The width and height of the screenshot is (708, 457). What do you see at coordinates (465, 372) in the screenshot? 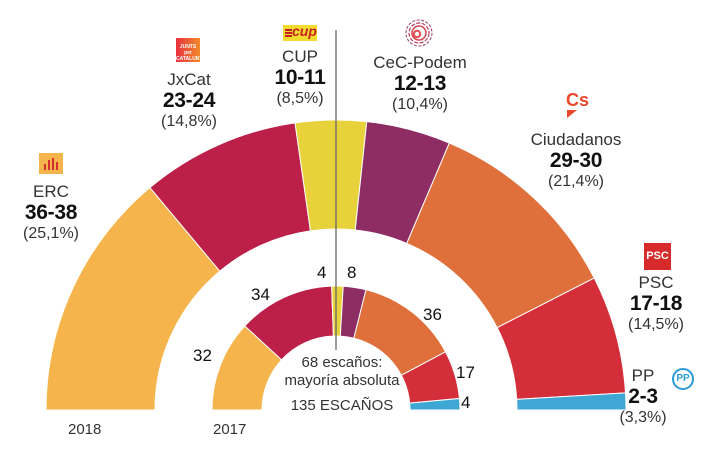
I see `seats-2017-psc: 17` at bounding box center [465, 372].